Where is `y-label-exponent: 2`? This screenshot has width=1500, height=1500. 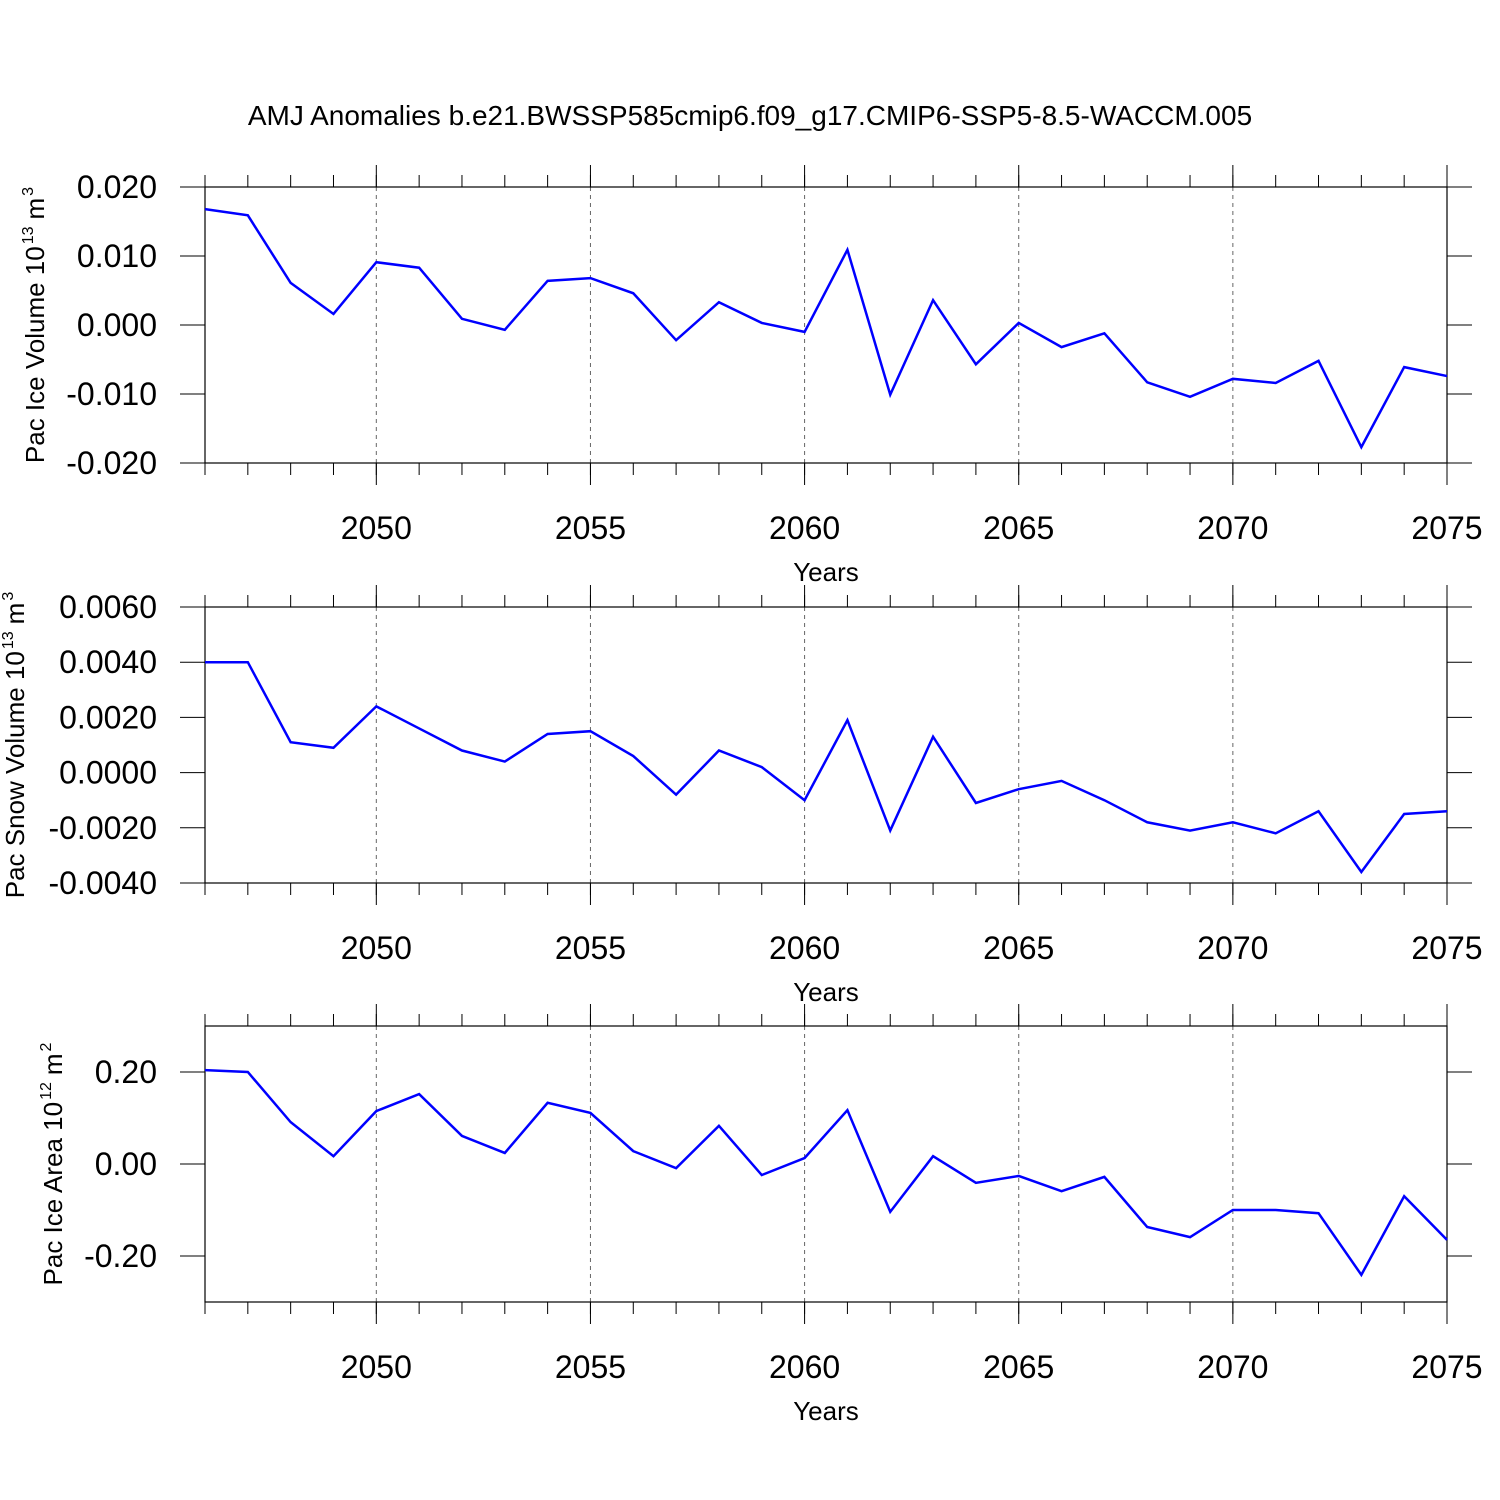 y-label-exponent: 2 is located at coordinates (46, 1046).